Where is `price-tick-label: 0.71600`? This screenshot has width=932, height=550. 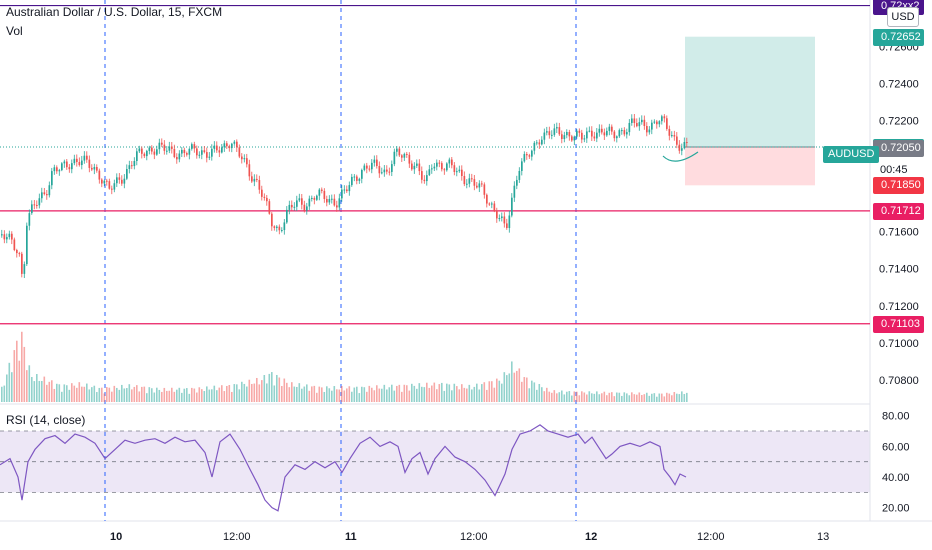
price-tick-label: 0.71600 is located at coordinates (899, 233).